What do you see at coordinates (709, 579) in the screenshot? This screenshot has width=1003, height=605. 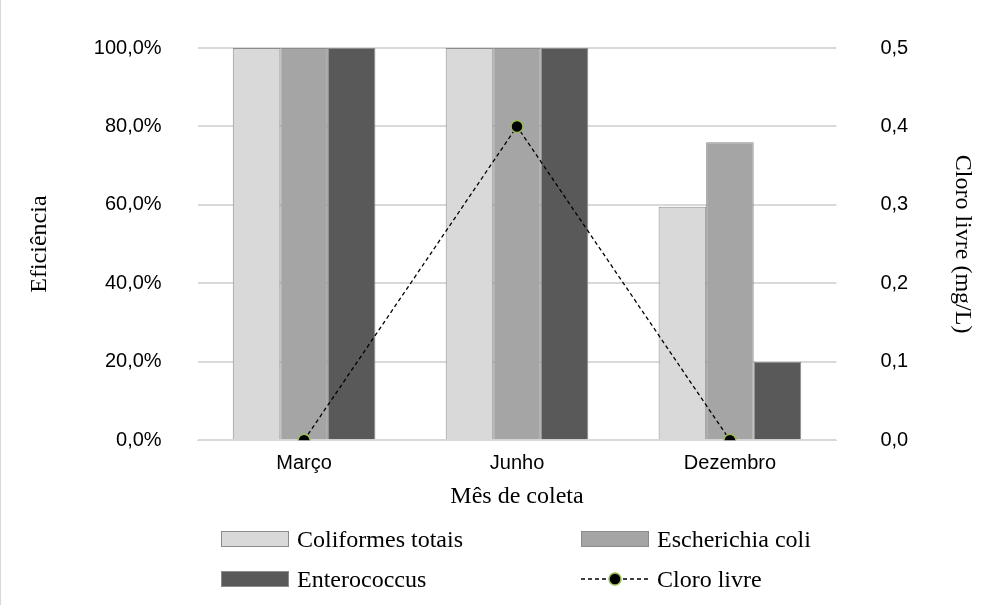 I see `legend-label: Cloro livre` at bounding box center [709, 579].